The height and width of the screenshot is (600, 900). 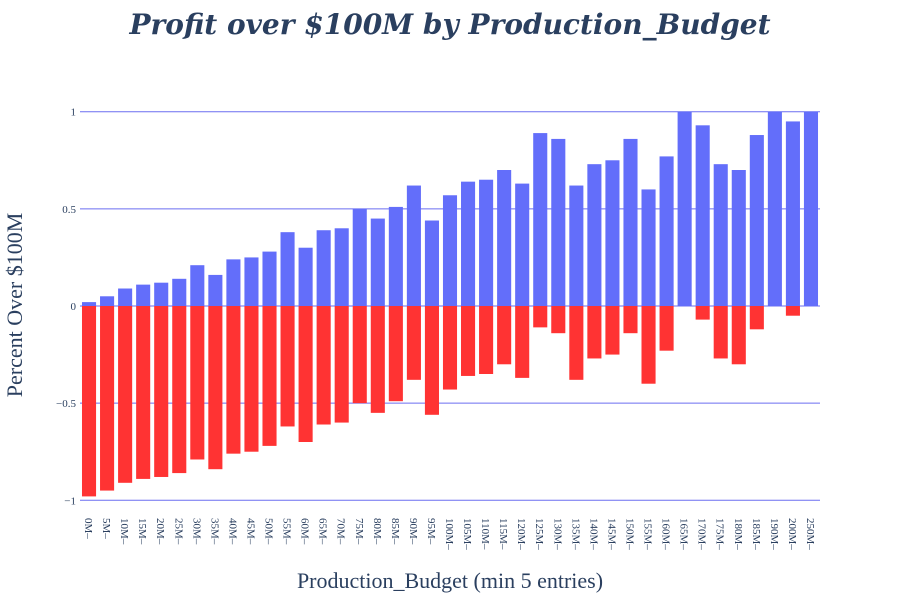 I want to click on x-tick-label: 10M–, so click(x=124, y=531).